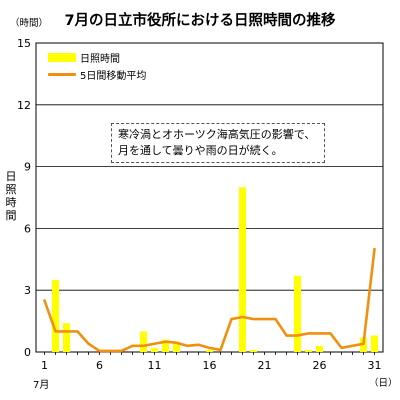 The height and width of the screenshot is (400, 400). What do you see at coordinates (44, 365) in the screenshot?
I see `x-tick-label: 1` at bounding box center [44, 365].